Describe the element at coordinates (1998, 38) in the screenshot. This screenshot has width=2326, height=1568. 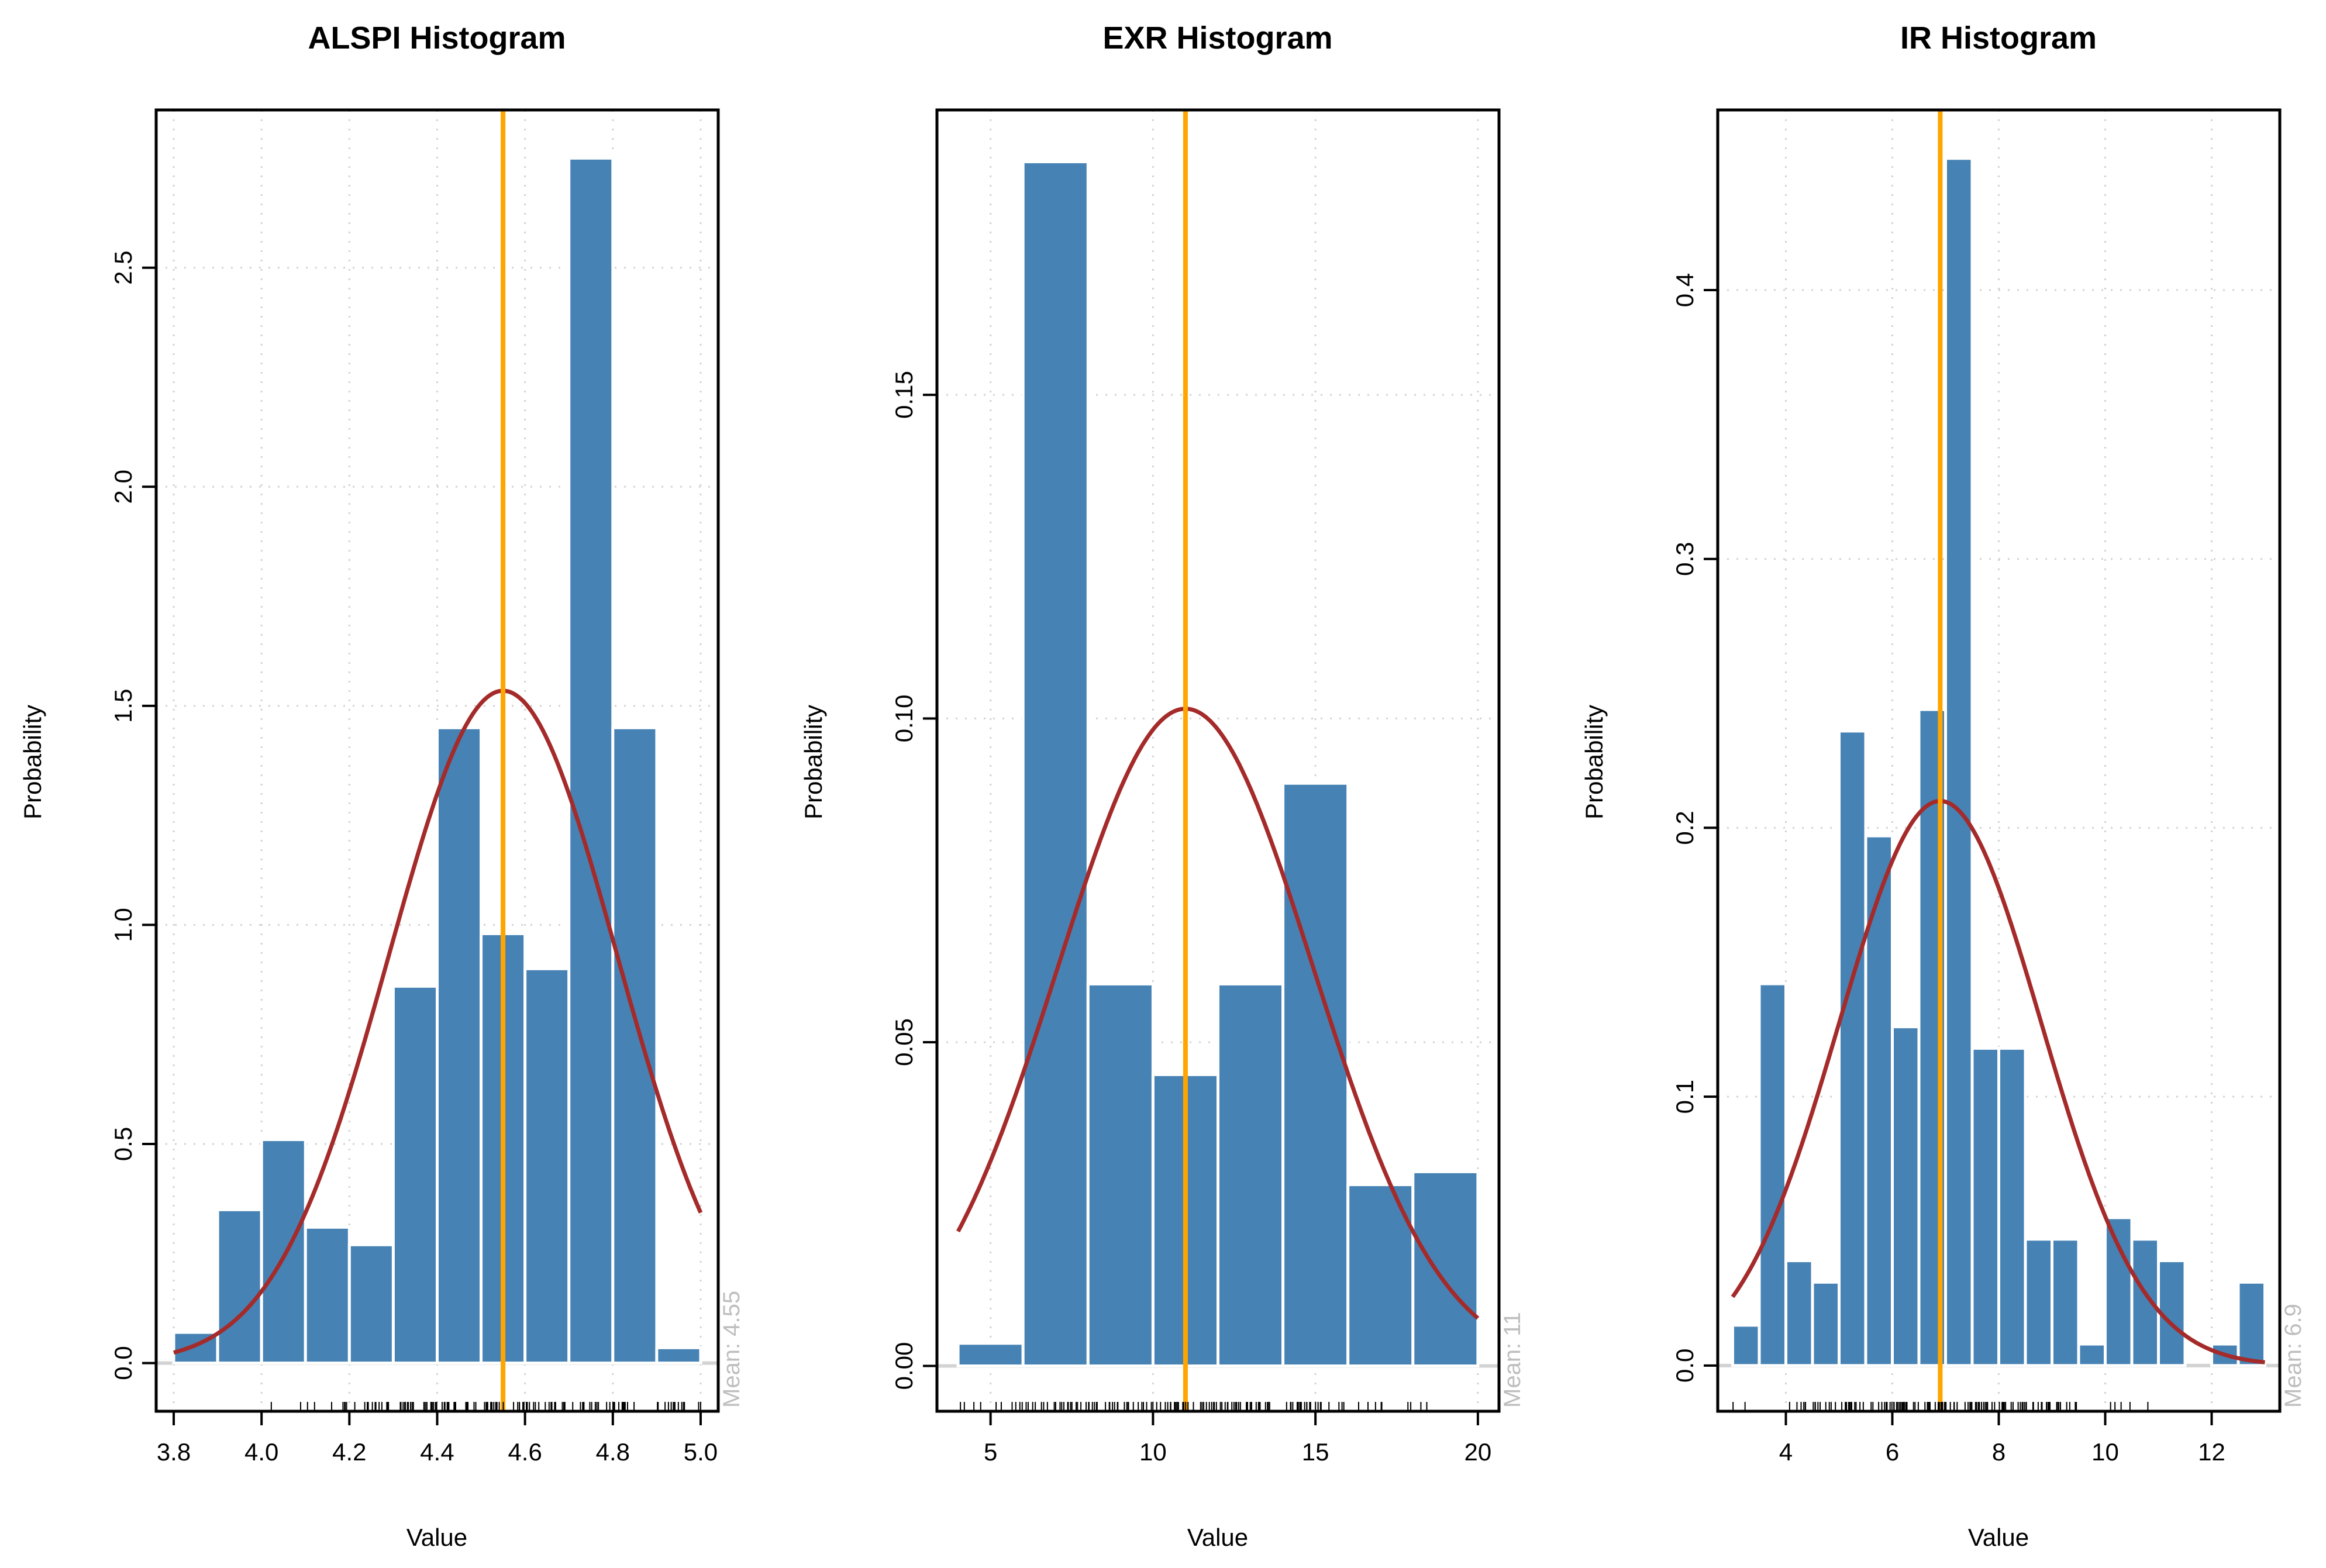
I see `panel-title: IR Histogram` at that location.